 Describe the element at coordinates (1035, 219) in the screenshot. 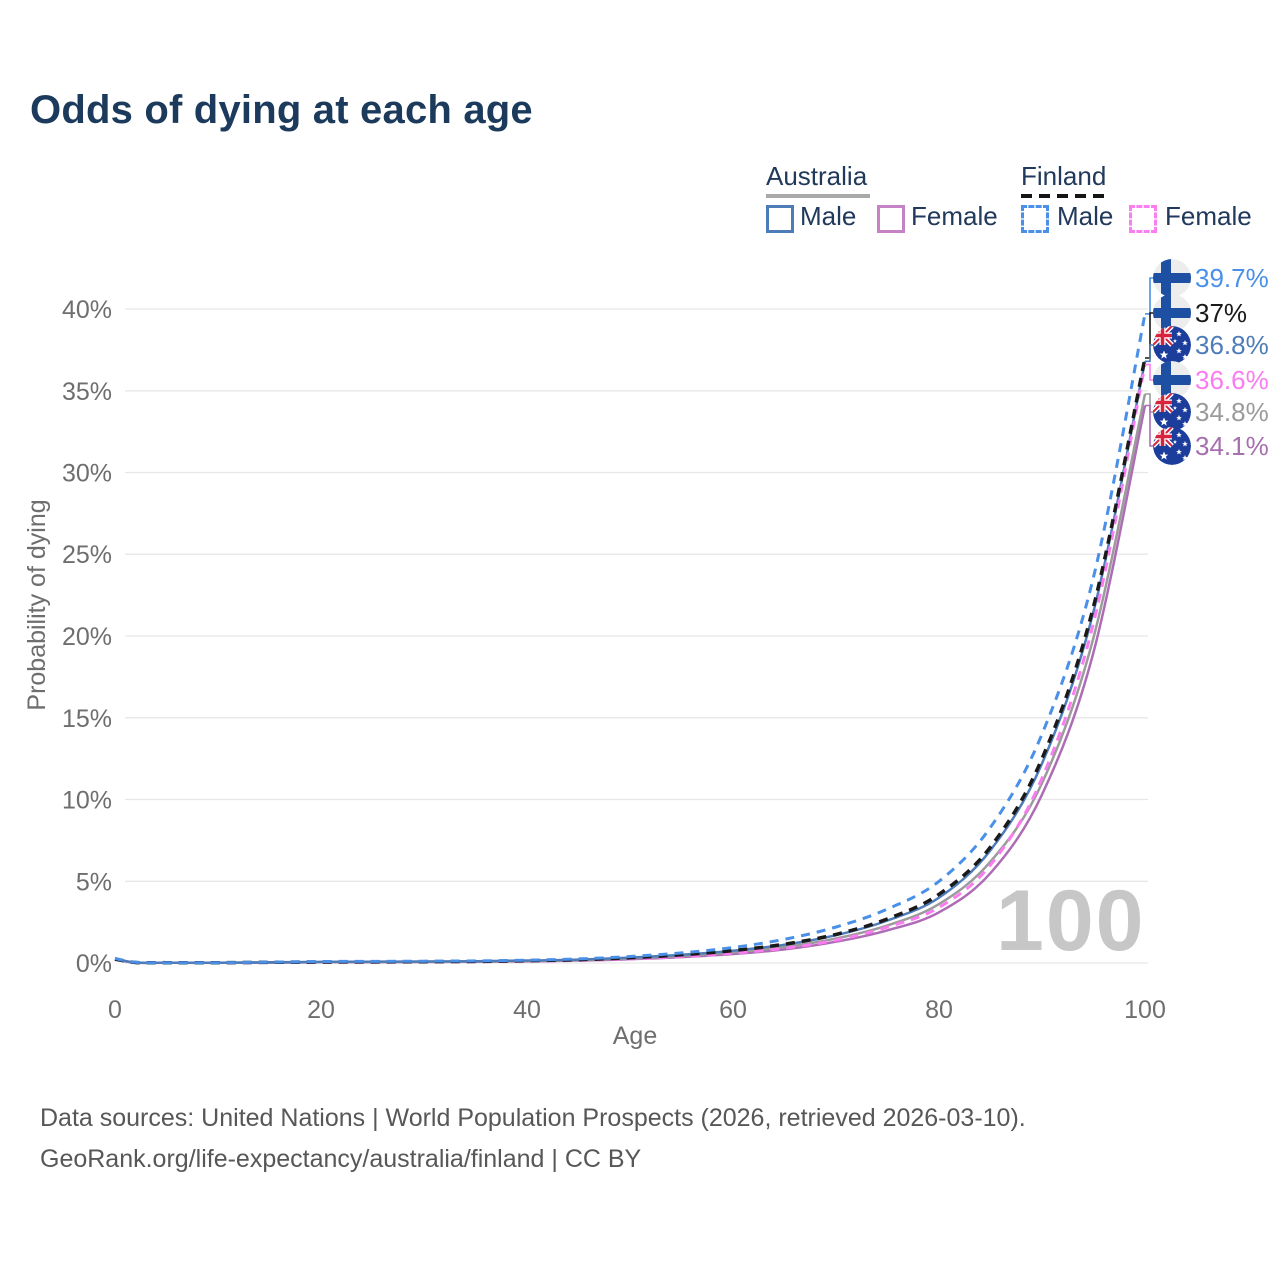

I see `legend-swatch-finland-male` at that location.